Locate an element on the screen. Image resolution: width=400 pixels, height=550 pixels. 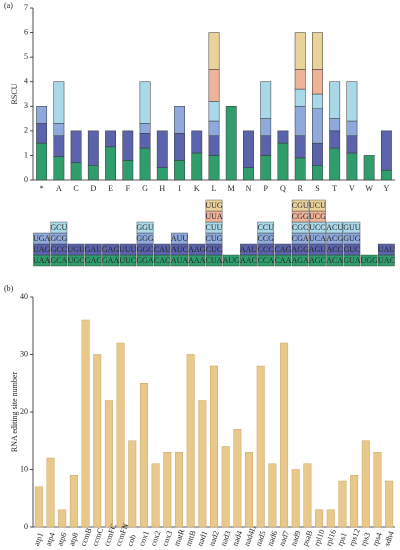
y-tick-label: 0 is located at coordinates (26, 526).